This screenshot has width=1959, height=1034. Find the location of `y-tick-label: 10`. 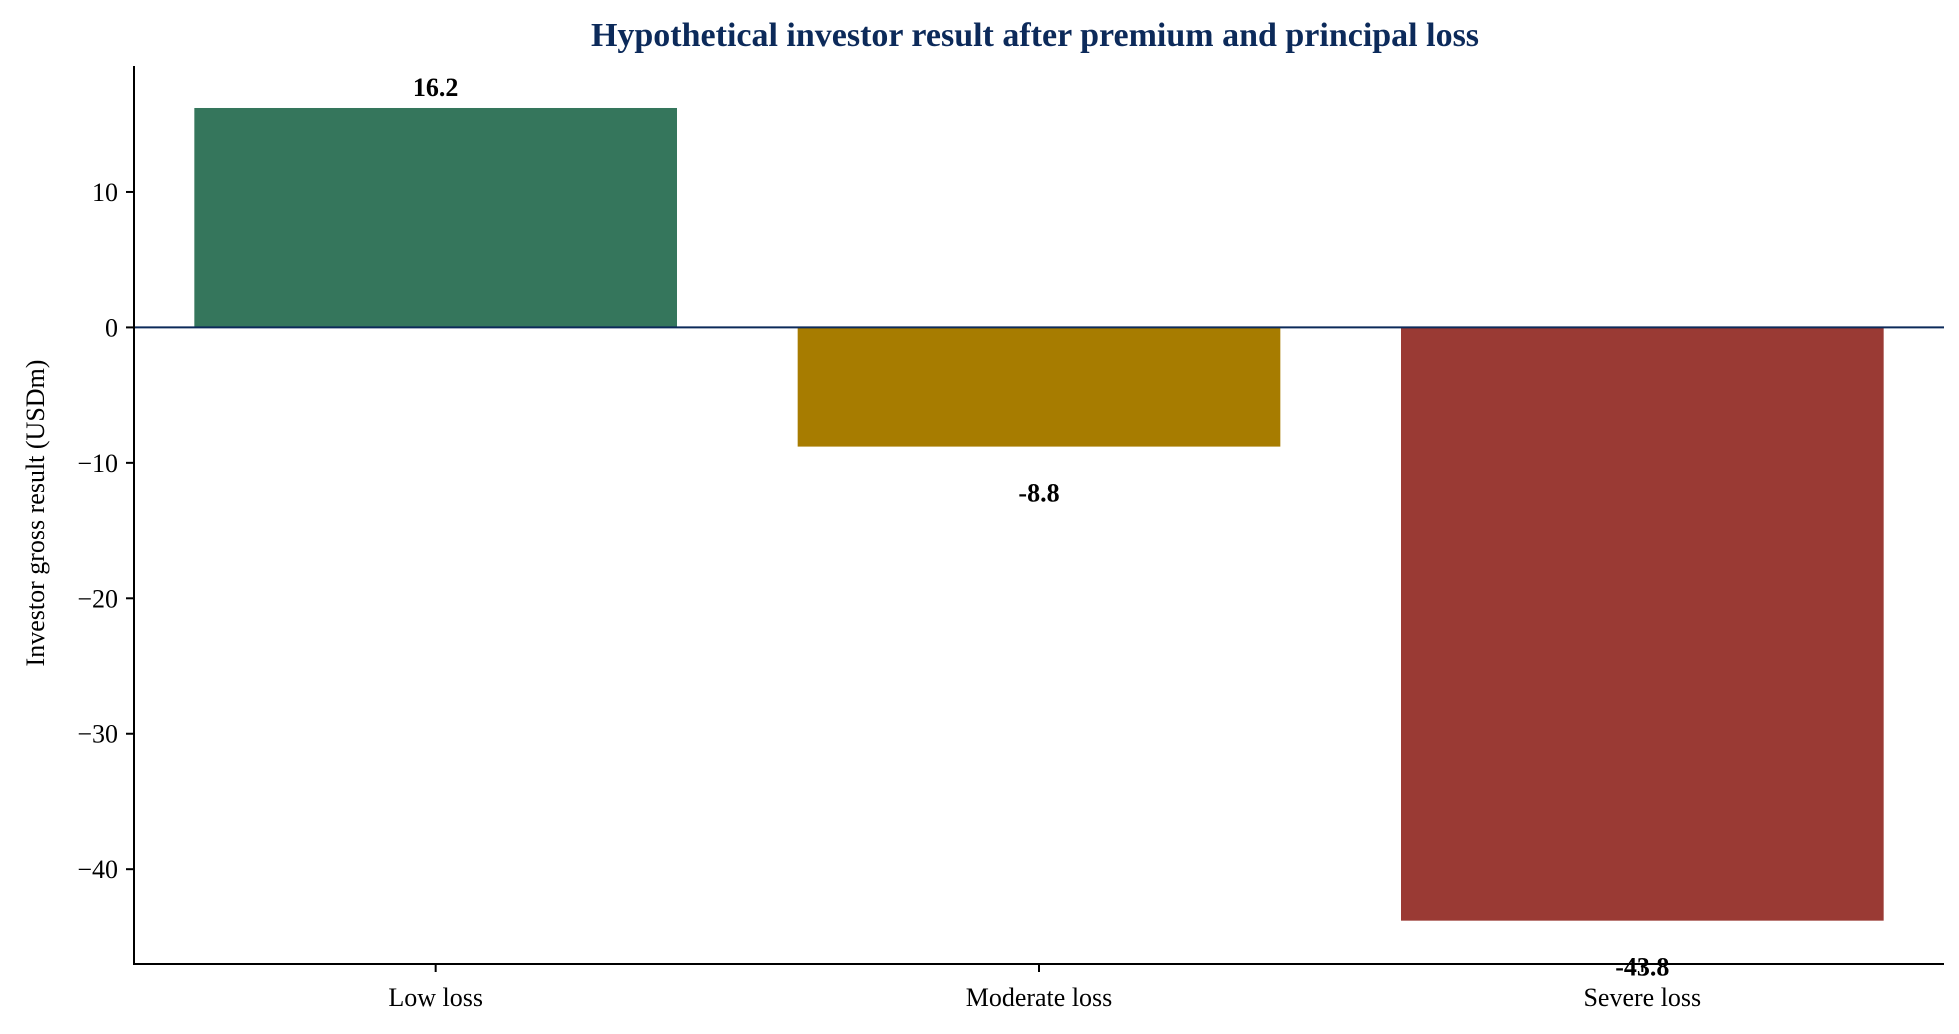

y-tick-label: 10 is located at coordinates (105, 192).